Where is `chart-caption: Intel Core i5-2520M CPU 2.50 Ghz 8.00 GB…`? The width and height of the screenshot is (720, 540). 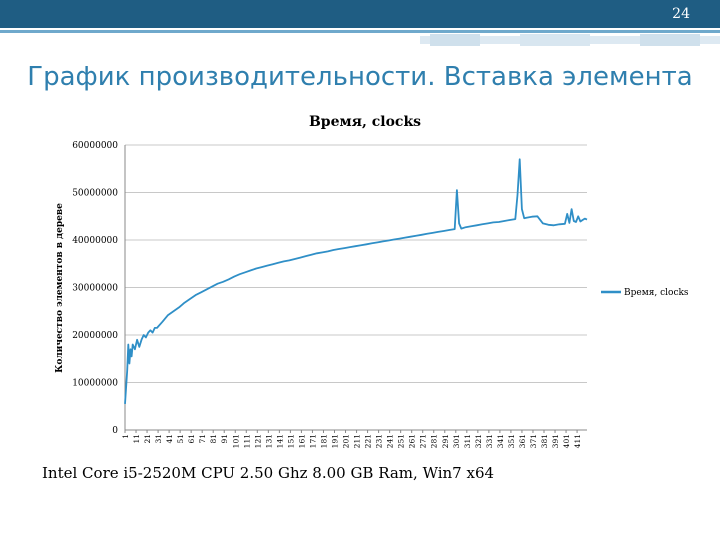
chart-caption: Intel Core i5-2520M CPU 2.50 Ghz 8.00 GB… is located at coordinates (268, 473).